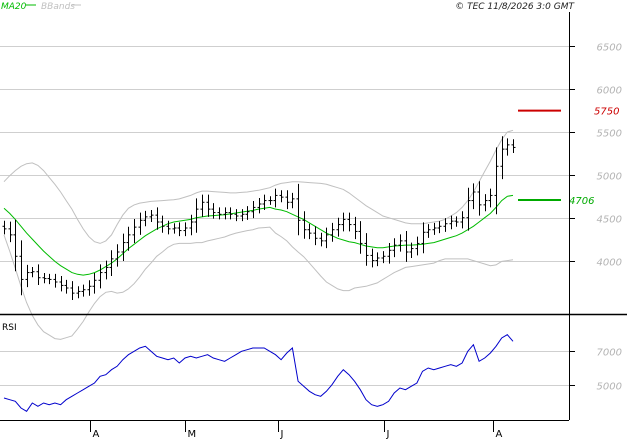  Describe the element at coordinates (609, 91) in the screenshot. I see `price-tick-label: 6000` at that location.